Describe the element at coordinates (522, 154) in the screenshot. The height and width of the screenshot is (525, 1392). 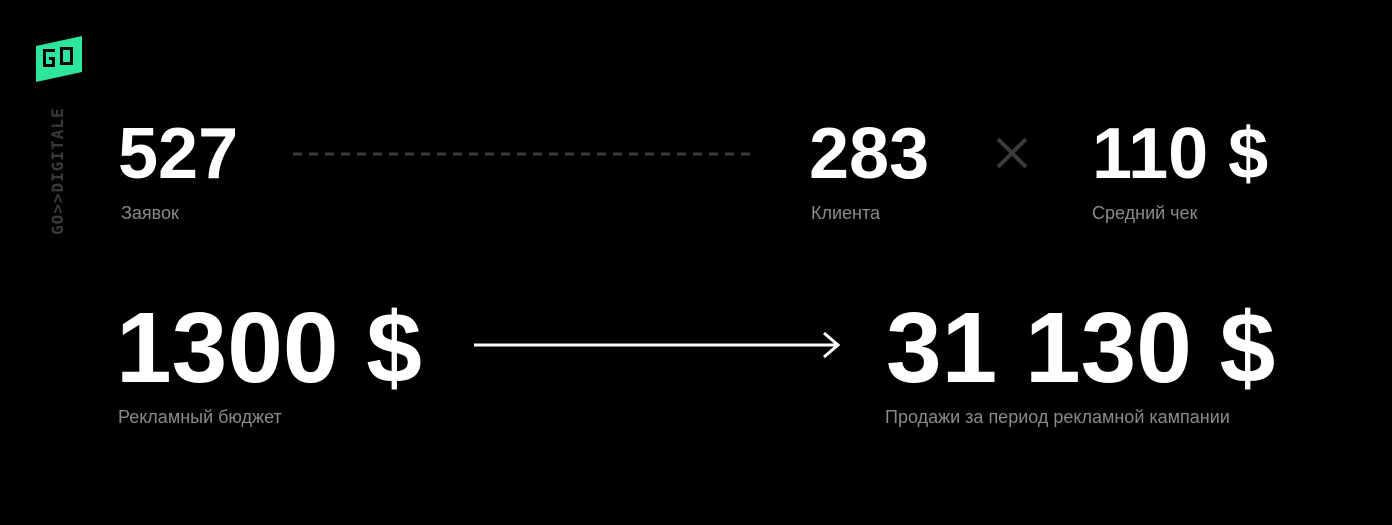
I see `dashed-connector` at that location.